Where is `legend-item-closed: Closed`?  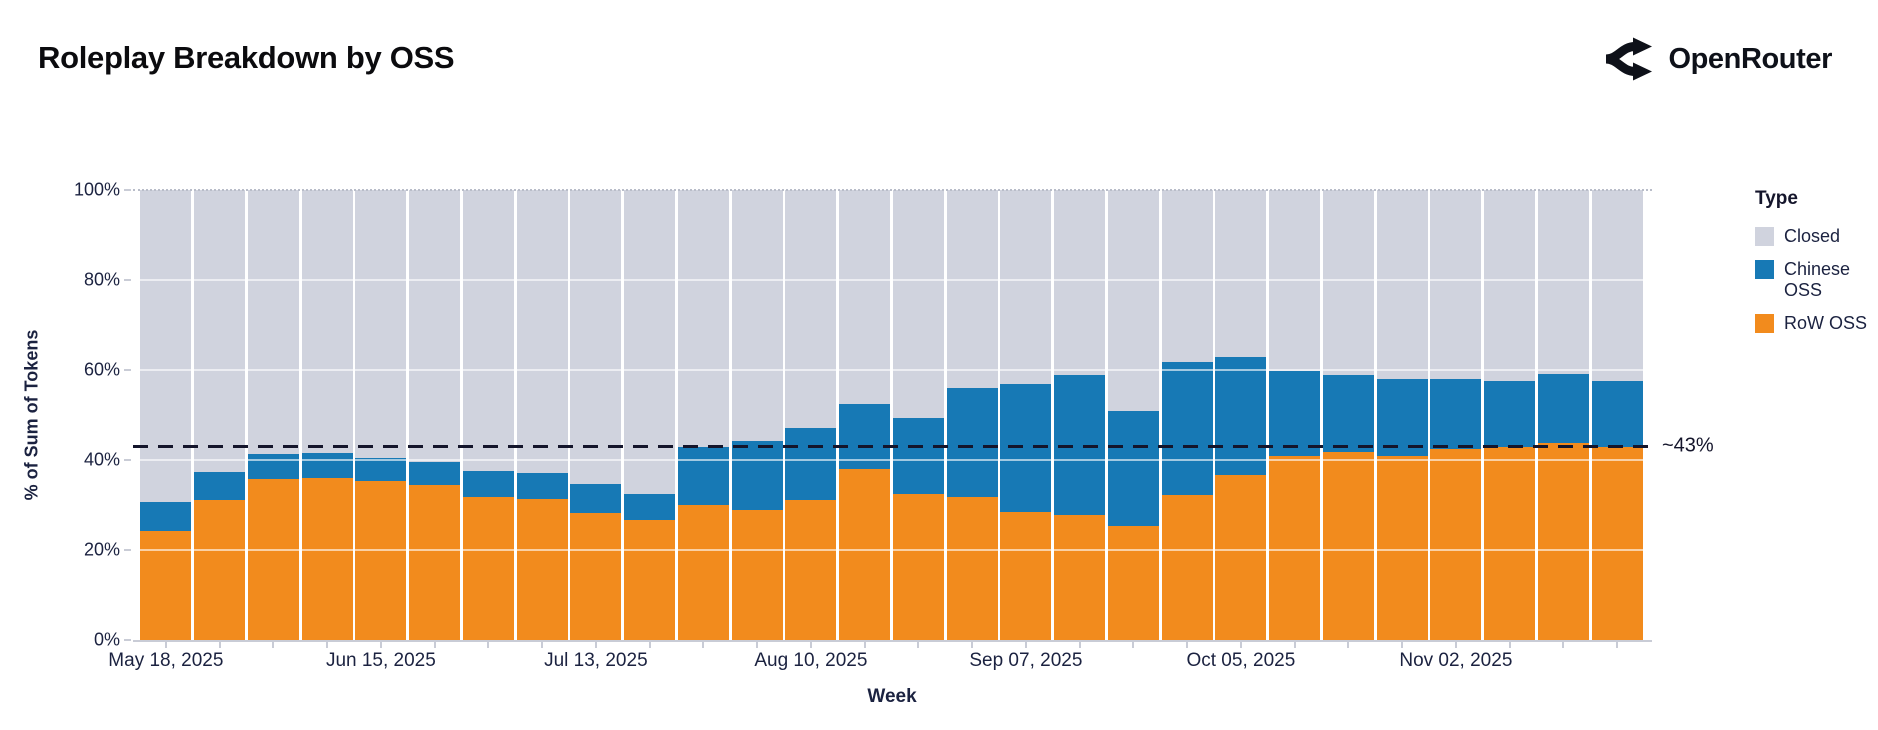 legend-item-closed: Closed is located at coordinates (1812, 237).